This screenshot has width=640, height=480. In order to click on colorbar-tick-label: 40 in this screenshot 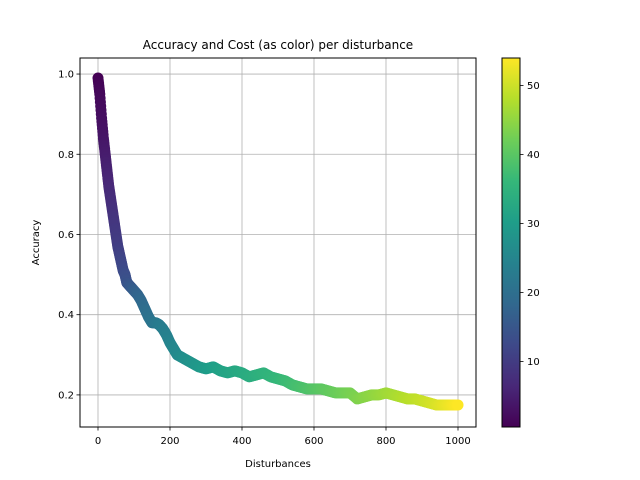, I will do `click(533, 155)`.